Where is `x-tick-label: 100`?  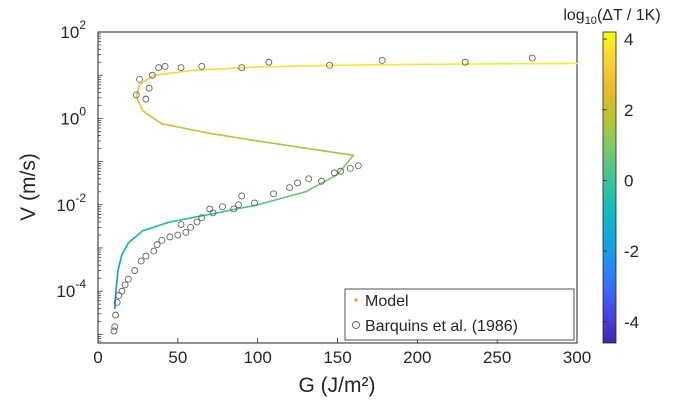
x-tick-label: 100 is located at coordinates (257, 357).